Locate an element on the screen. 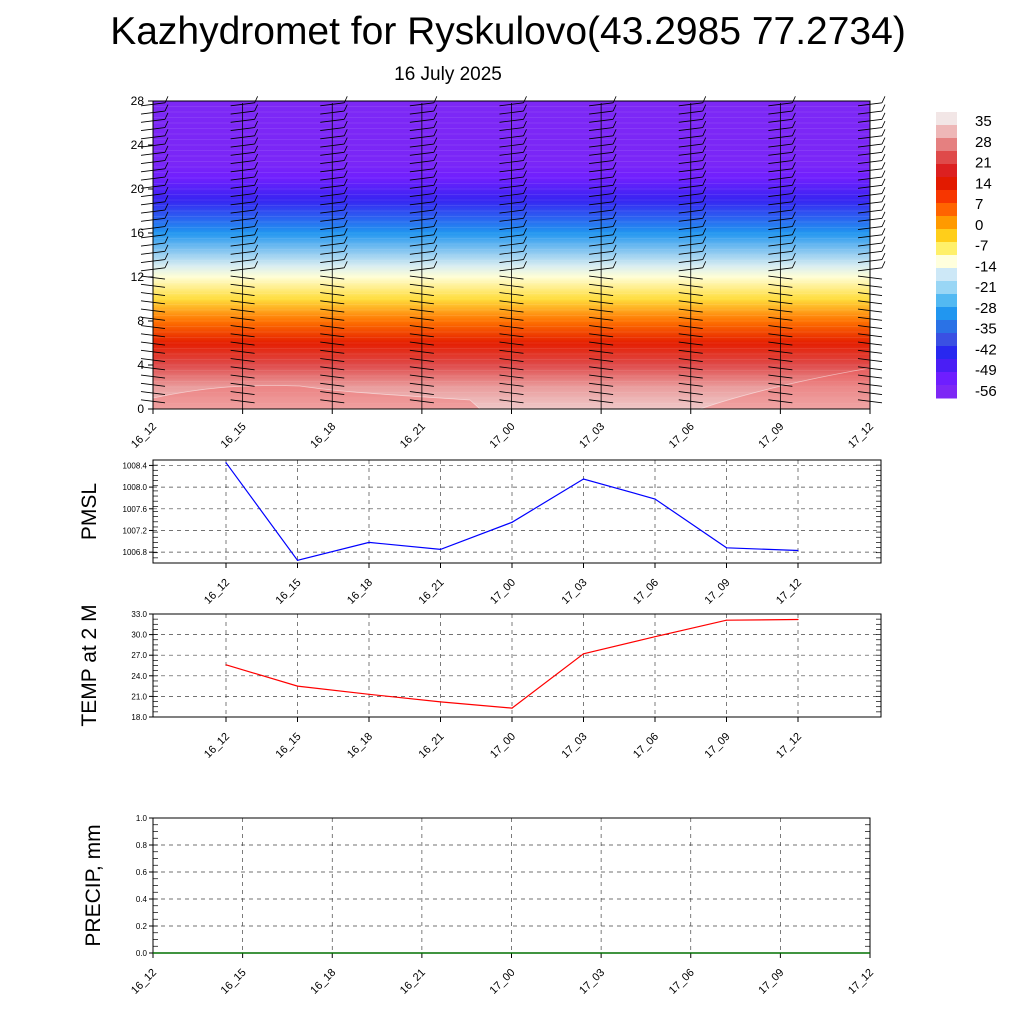 The height and width of the screenshot is (1024, 1024). y-tick-label: 8 is located at coordinates (140, 321).